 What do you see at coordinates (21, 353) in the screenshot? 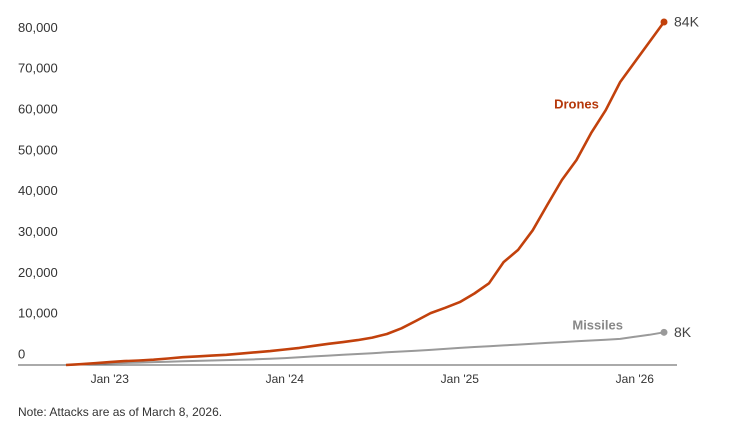
I see `y-tick-label: 0` at bounding box center [21, 353].